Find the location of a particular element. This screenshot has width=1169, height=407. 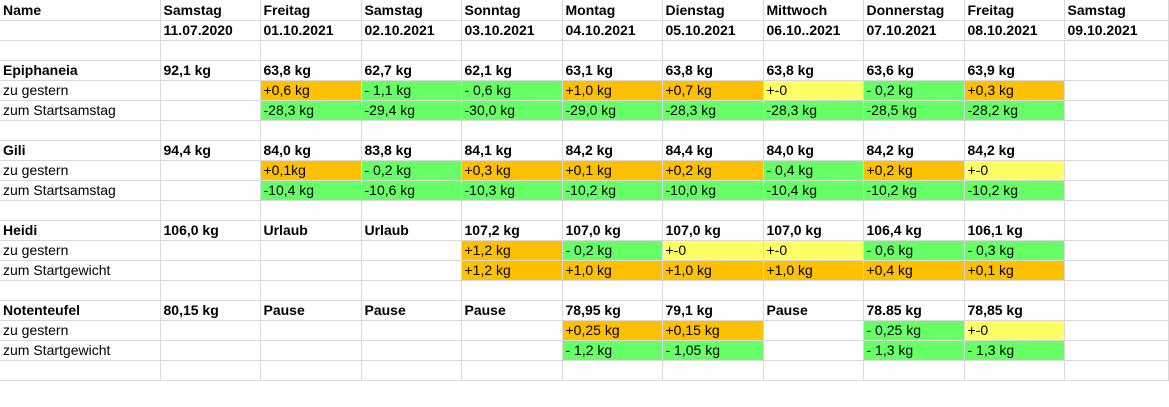

day-header-cell: Donnerstag is located at coordinates (914, 10).